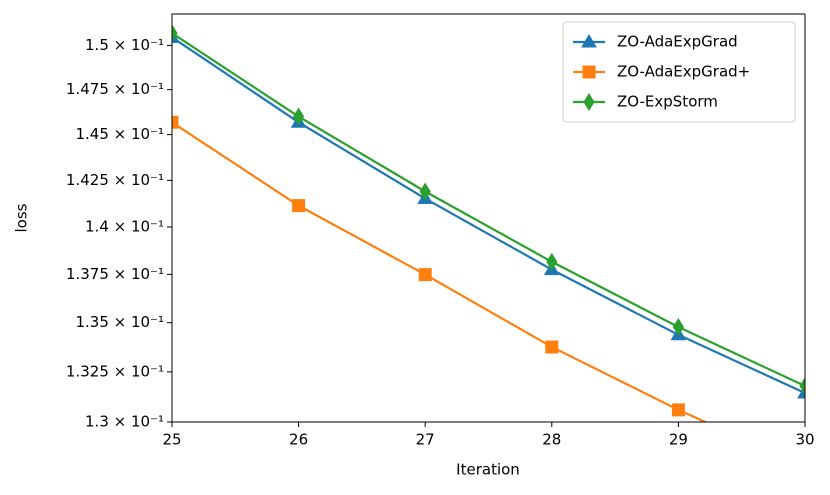 This screenshot has width=830, height=495. I want to click on x-tick-label: 29, so click(678, 440).